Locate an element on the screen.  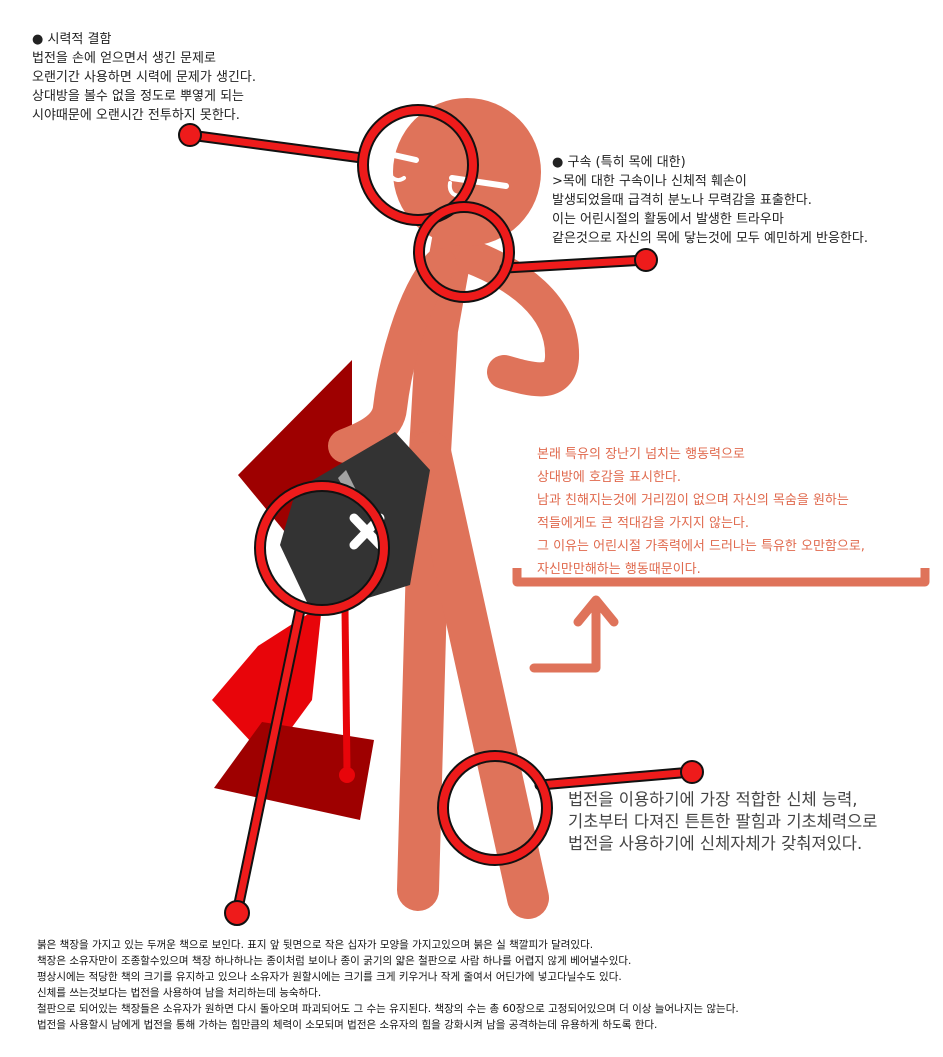
note-title: 시력적 결함 is located at coordinates (79, 39).